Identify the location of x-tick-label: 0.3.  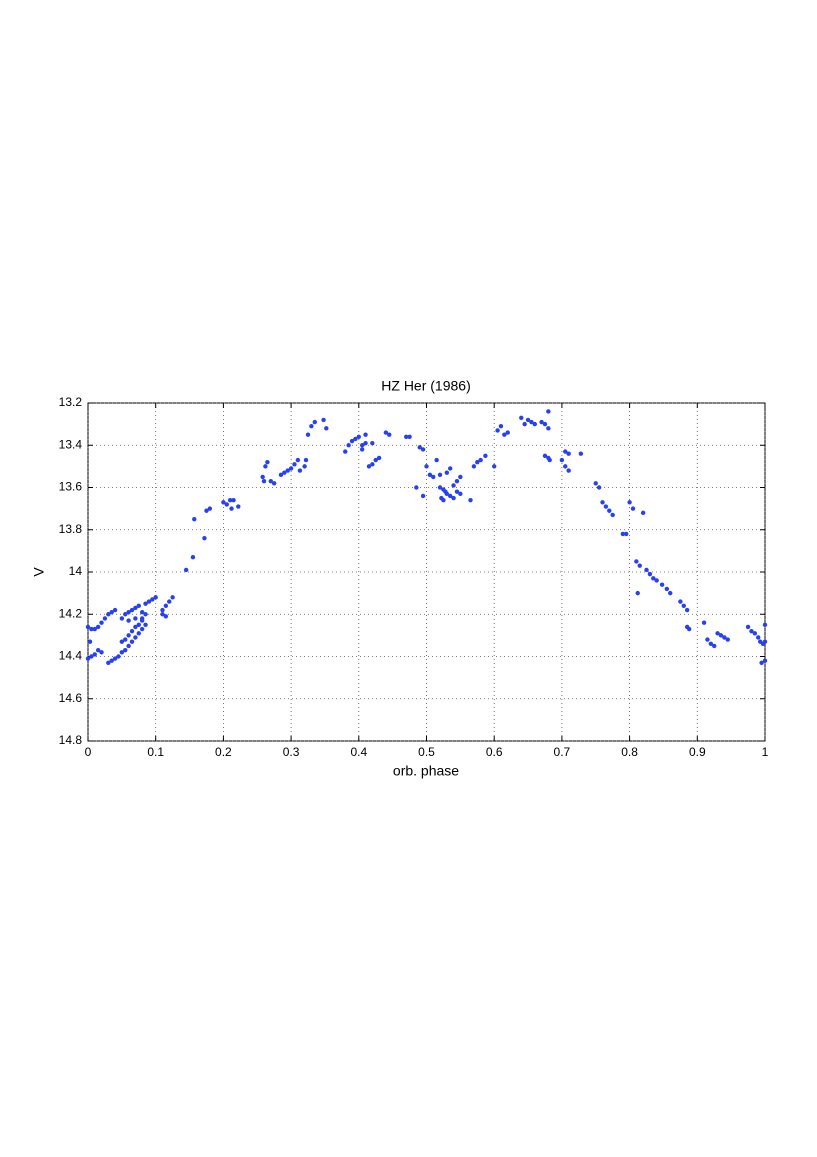
(291, 752).